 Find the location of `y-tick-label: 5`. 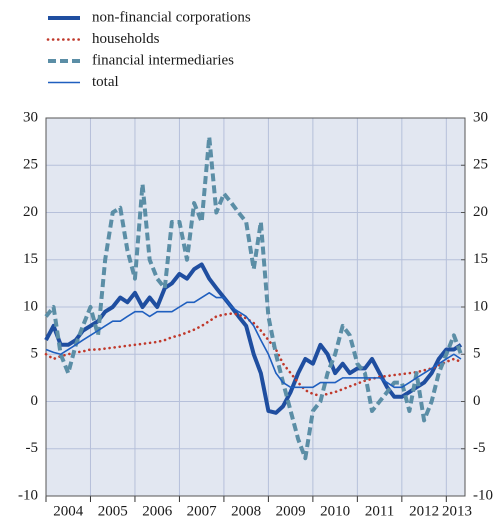

y-tick-label: 5 is located at coordinates (35, 354).